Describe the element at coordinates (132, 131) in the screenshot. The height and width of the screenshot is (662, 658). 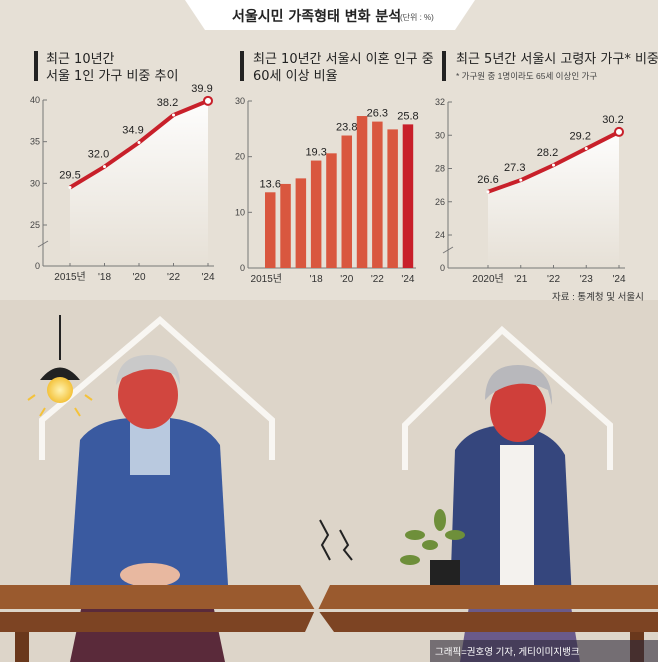
I see `data-label: 34.9` at that location.